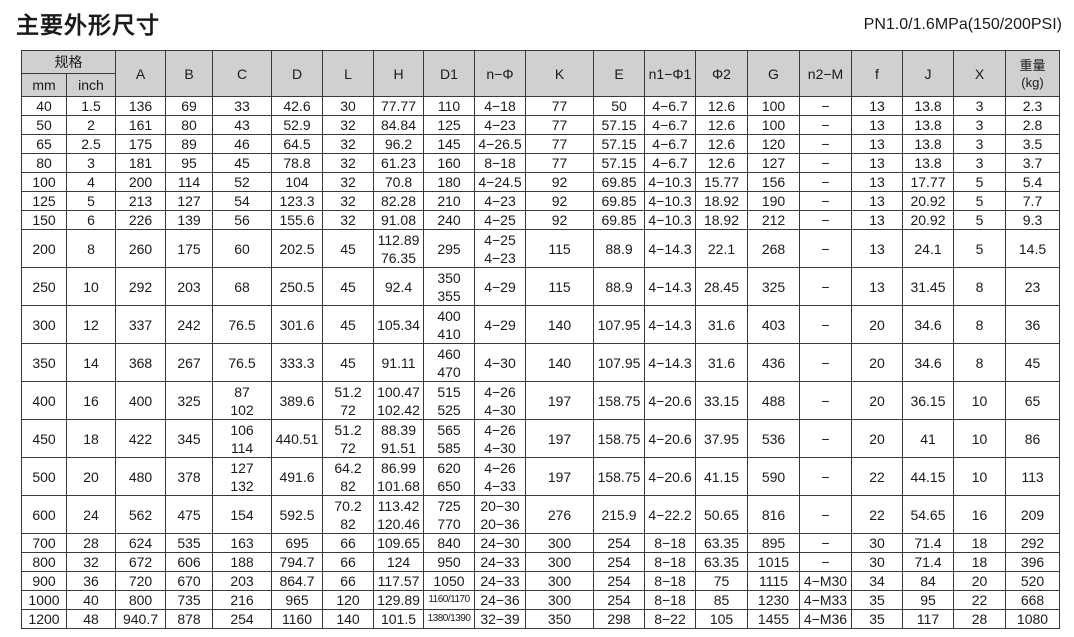  Describe the element at coordinates (773, 581) in the screenshot. I see `table-cell: 1115` at that location.